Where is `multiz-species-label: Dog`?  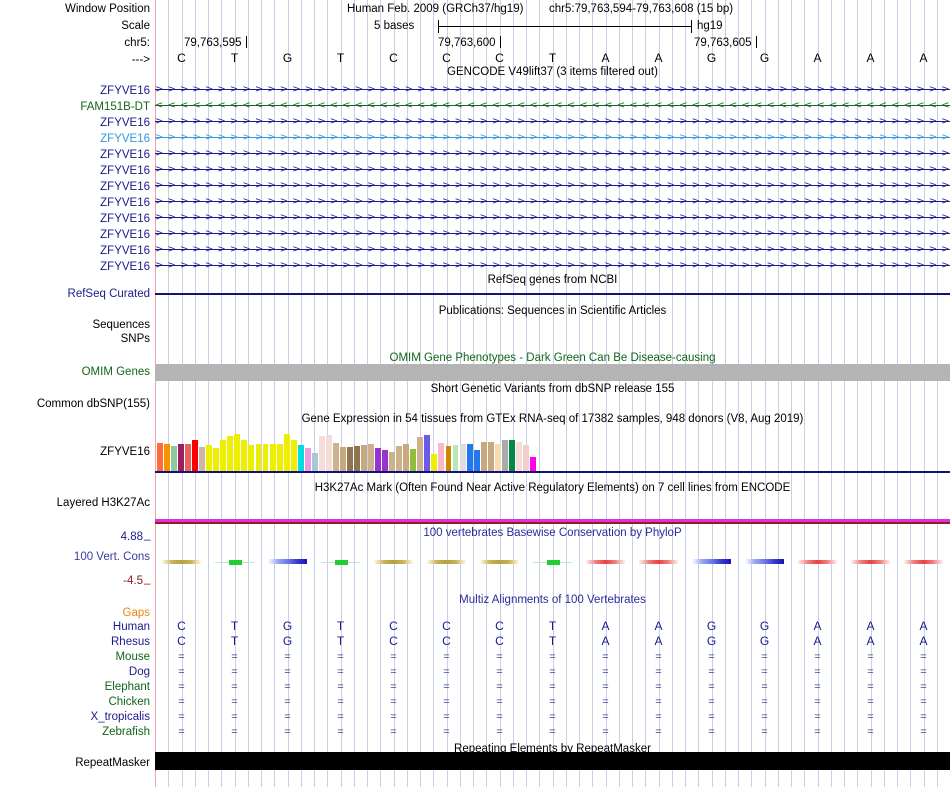 multiz-species-label: Dog is located at coordinates (139, 672).